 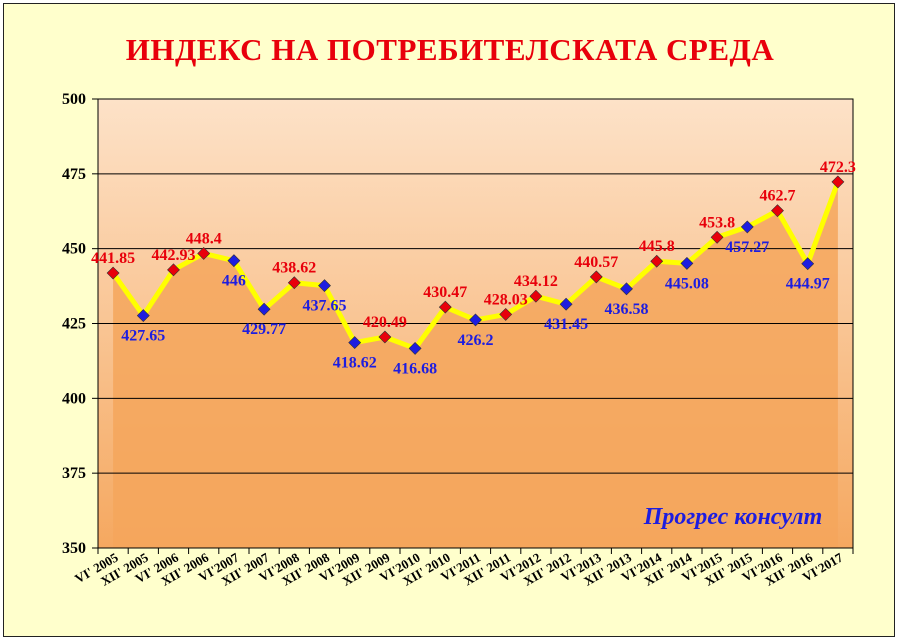 What do you see at coordinates (74, 249) in the screenshot?
I see `y-tick-label: 450` at bounding box center [74, 249].